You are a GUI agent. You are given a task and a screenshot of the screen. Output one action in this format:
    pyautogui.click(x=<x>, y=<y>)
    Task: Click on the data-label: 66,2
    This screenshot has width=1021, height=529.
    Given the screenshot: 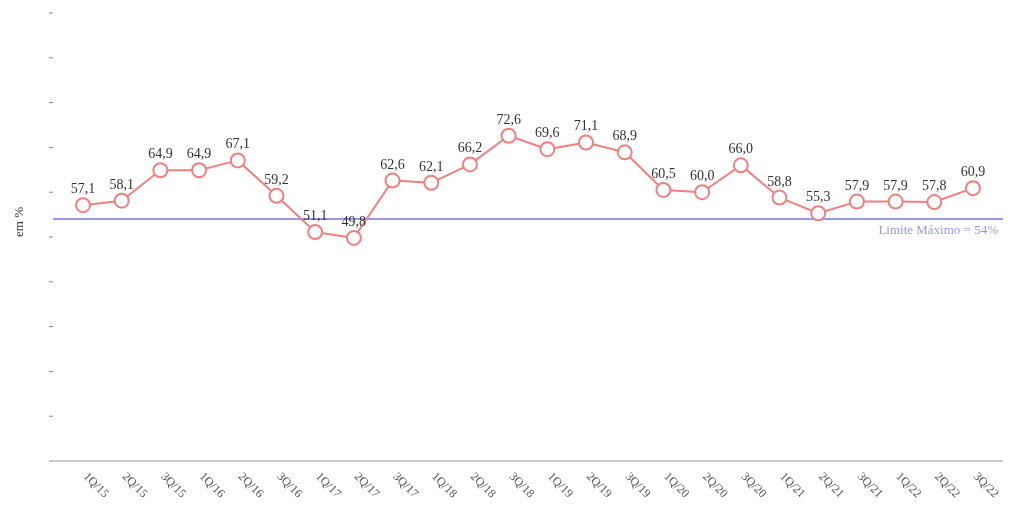 What is the action you would take?
    pyautogui.click(x=470, y=148)
    